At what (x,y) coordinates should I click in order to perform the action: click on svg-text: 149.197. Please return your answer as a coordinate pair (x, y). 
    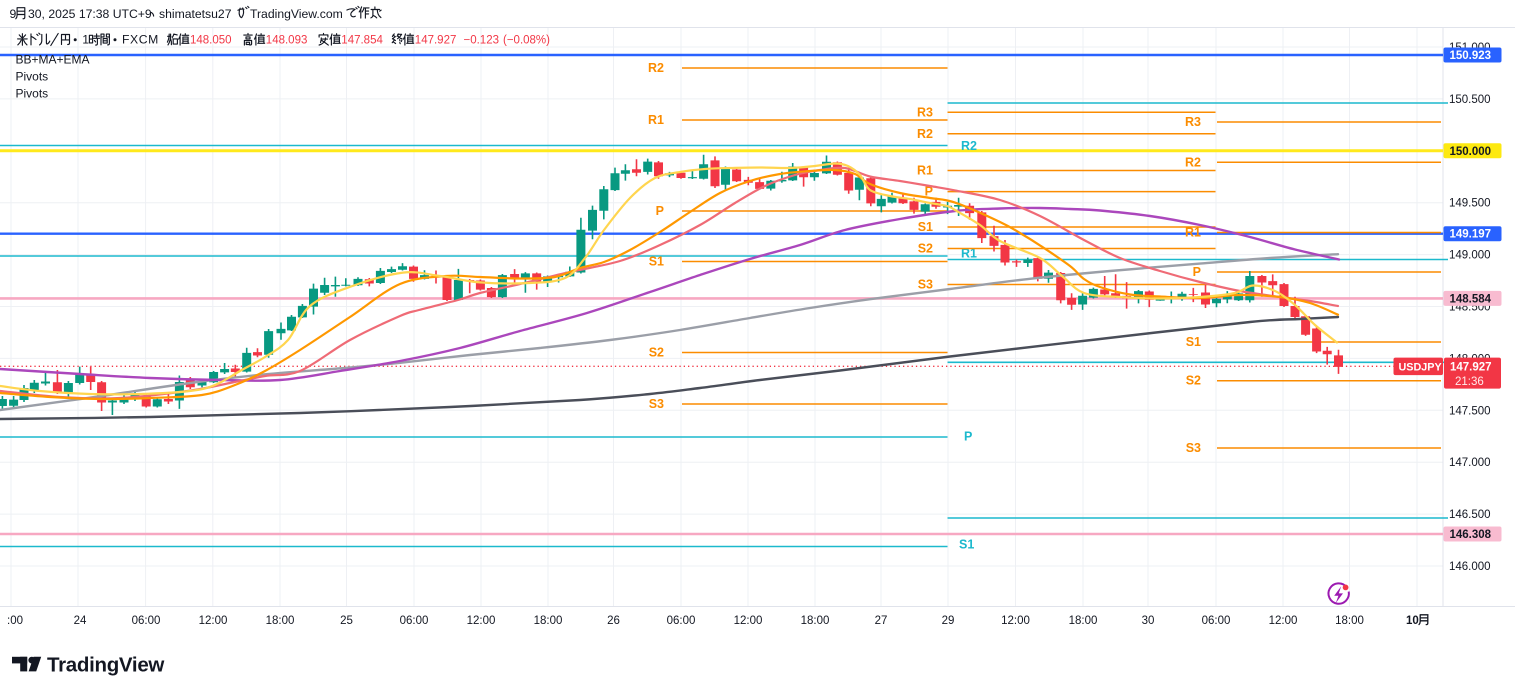
    Looking at the image, I should click on (1471, 235).